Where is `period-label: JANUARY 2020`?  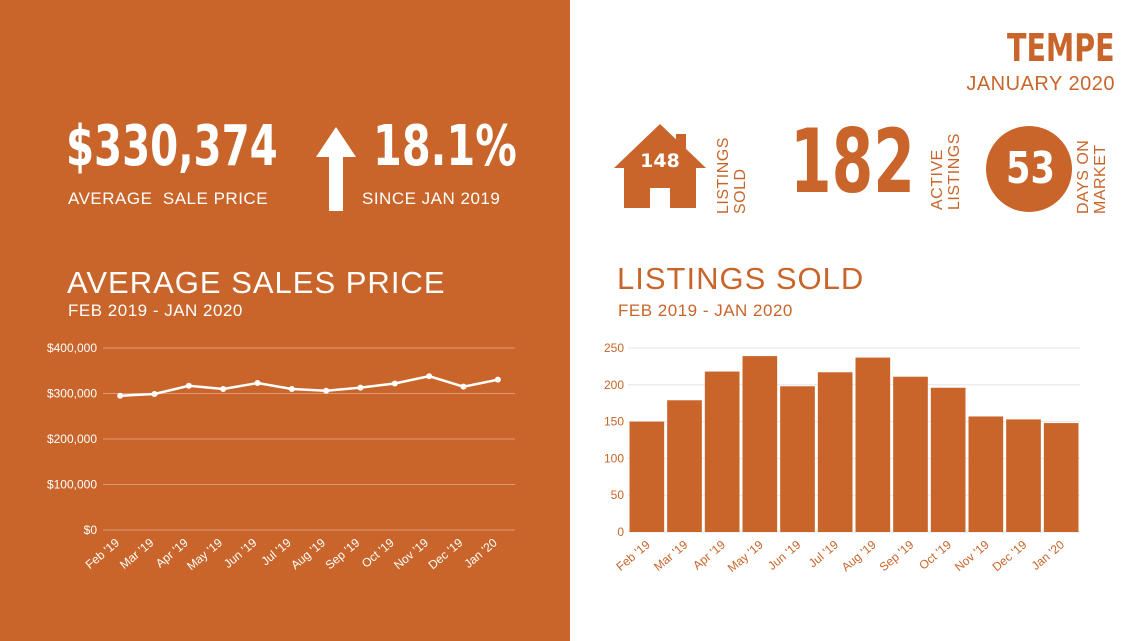 period-label: JANUARY 2020 is located at coordinates (1040, 84).